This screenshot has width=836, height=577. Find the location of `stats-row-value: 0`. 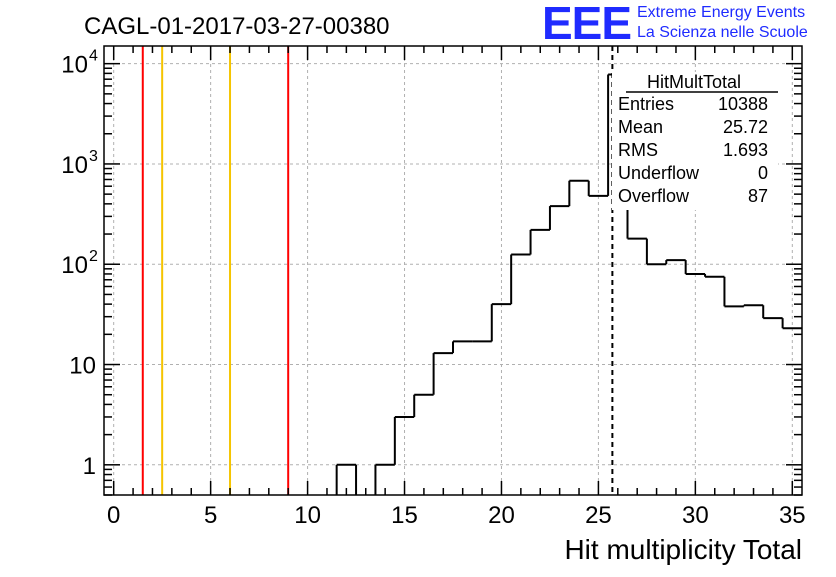

stats-row-value: 0 is located at coordinates (763, 173).